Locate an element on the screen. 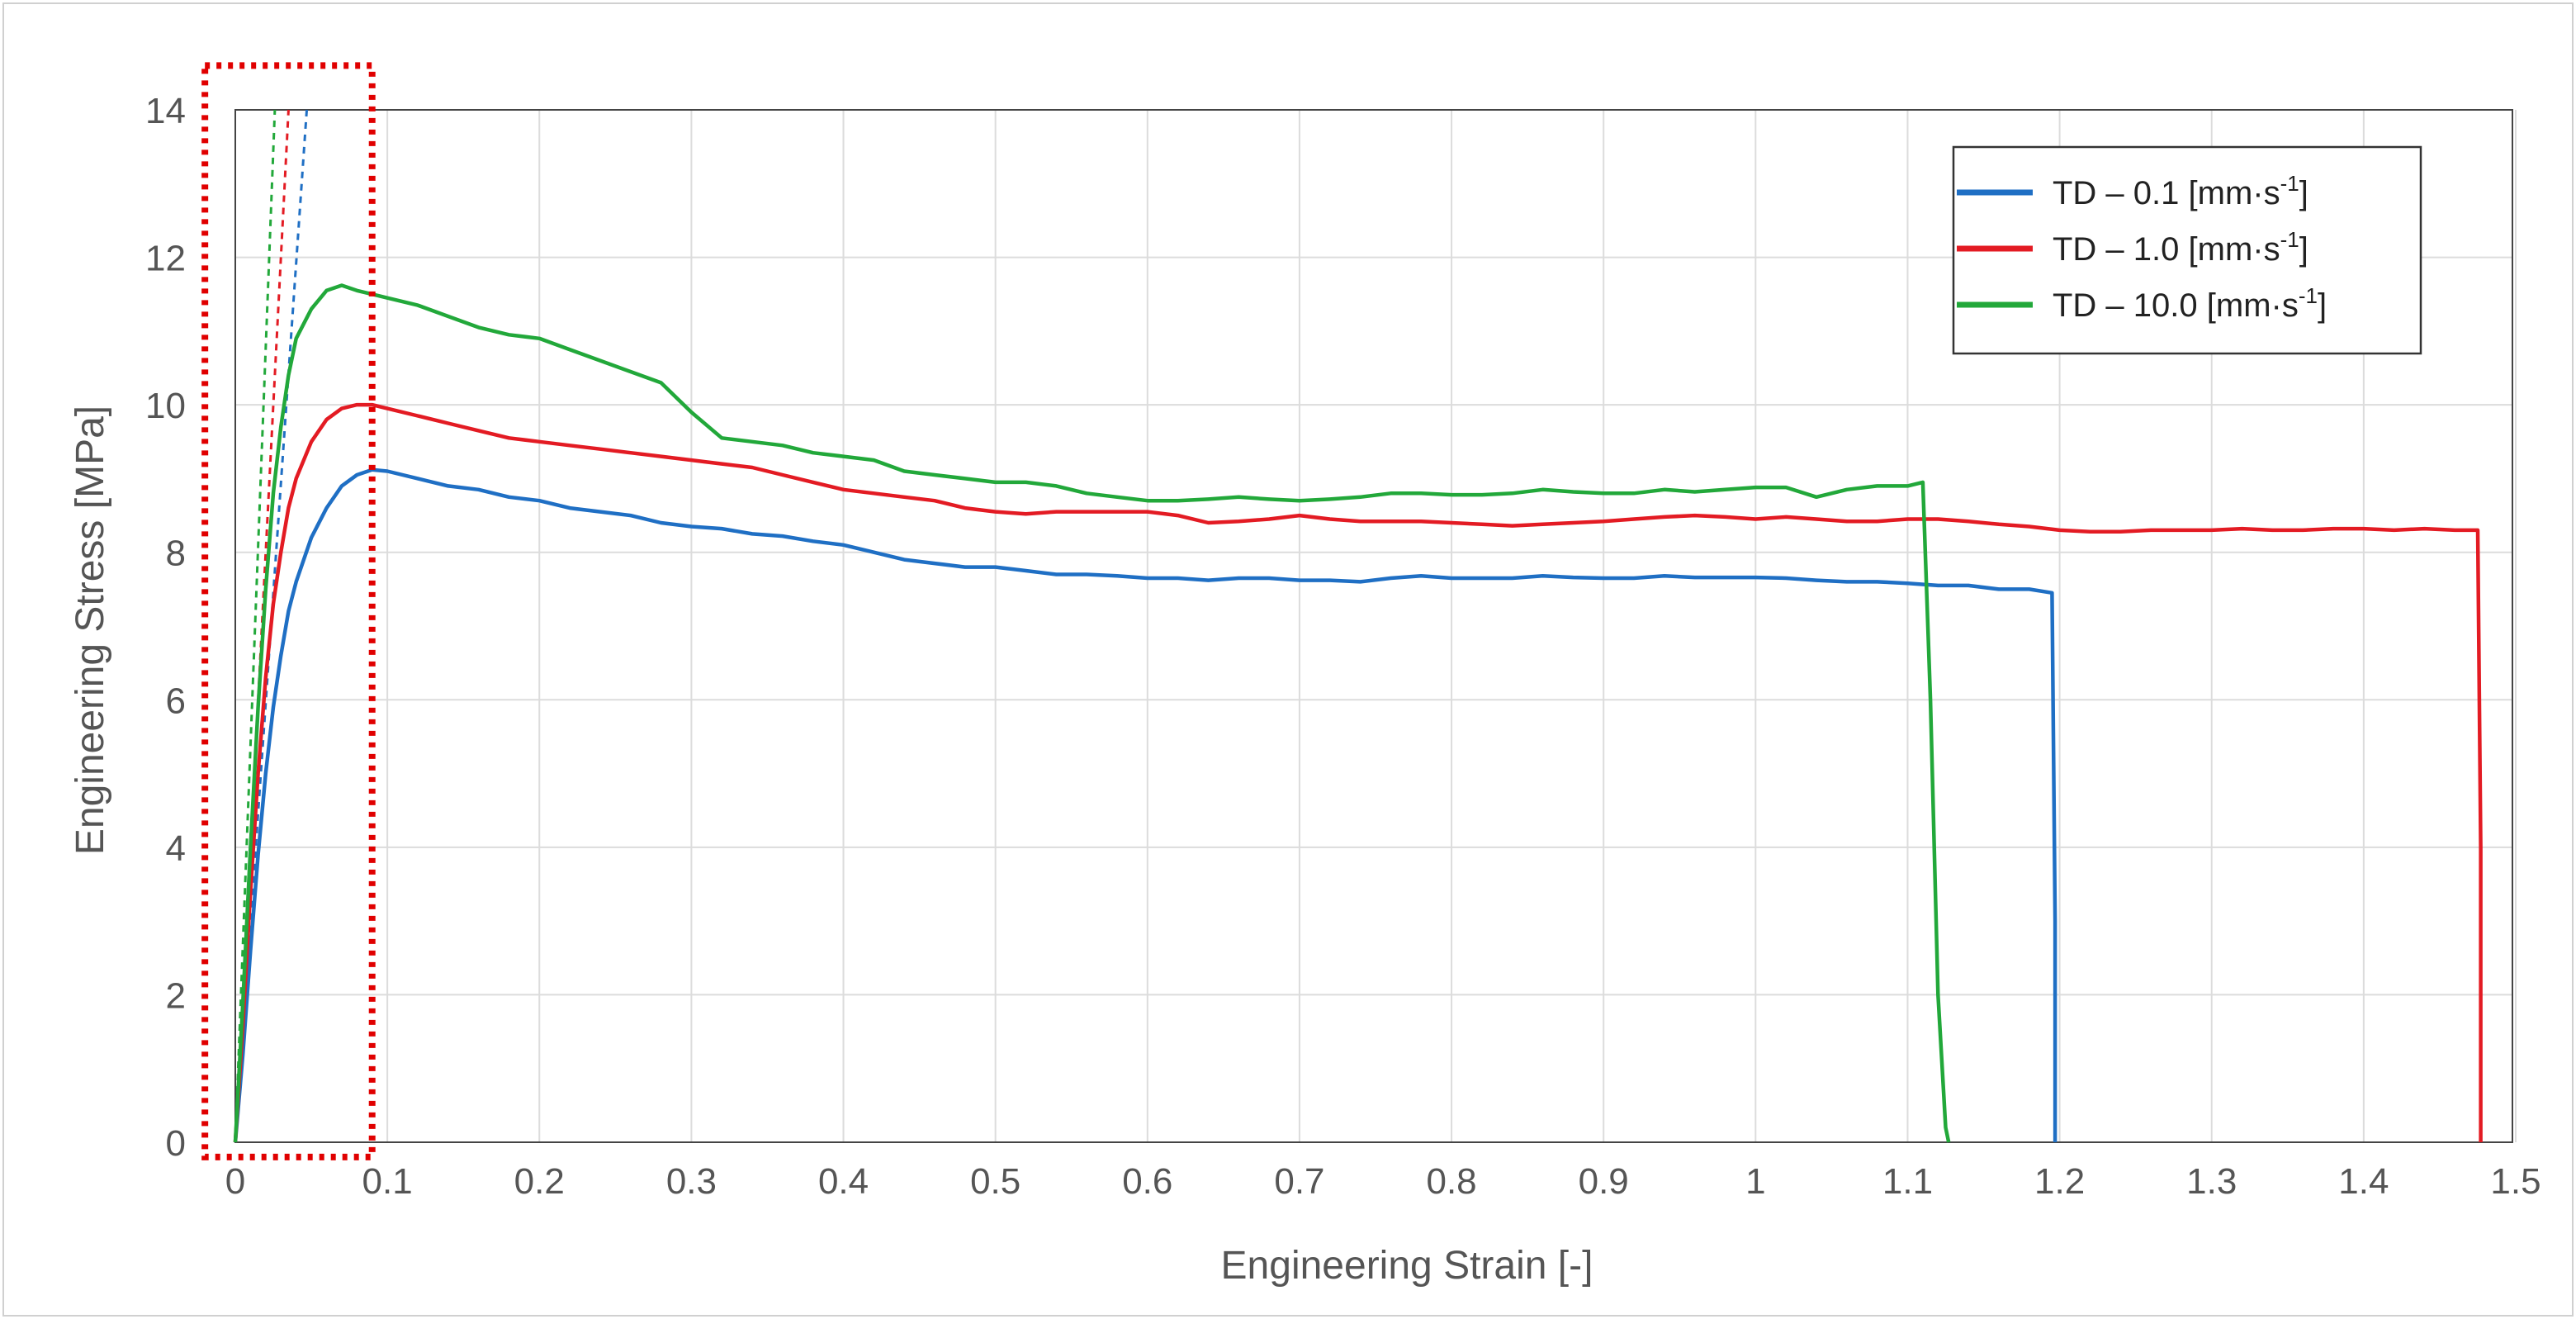 The image size is (2576, 1319). y-tick-label: 8 is located at coordinates (176, 554).